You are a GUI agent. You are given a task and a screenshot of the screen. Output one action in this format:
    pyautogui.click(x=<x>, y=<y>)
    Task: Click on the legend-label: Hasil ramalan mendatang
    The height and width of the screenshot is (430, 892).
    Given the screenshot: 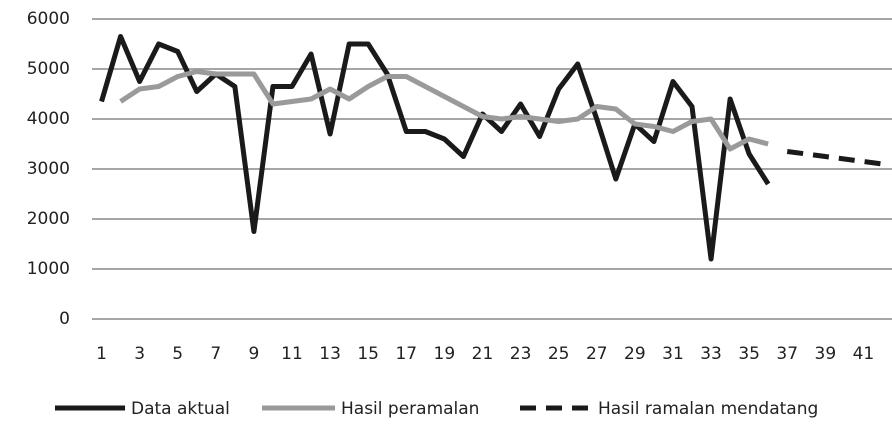 What is the action you would take?
    pyautogui.click(x=708, y=409)
    